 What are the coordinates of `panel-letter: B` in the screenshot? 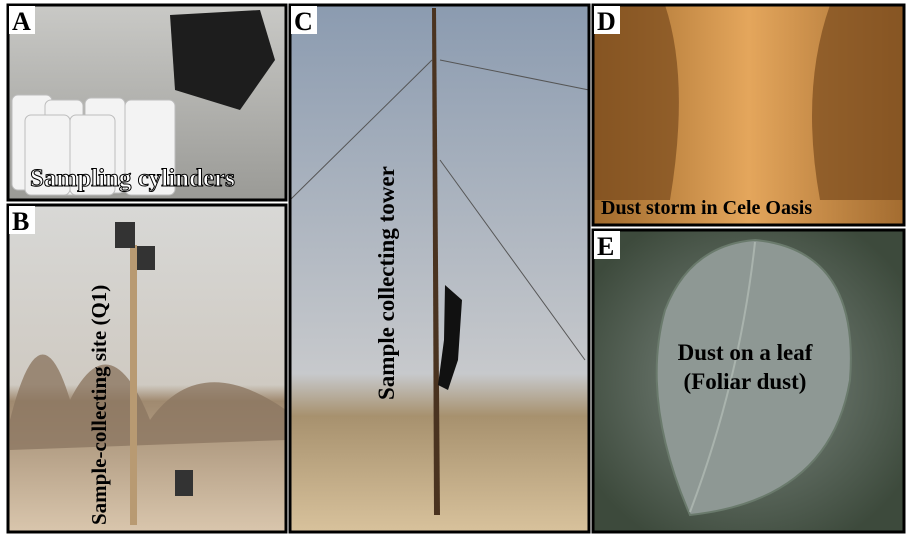 It's located at (20, 221).